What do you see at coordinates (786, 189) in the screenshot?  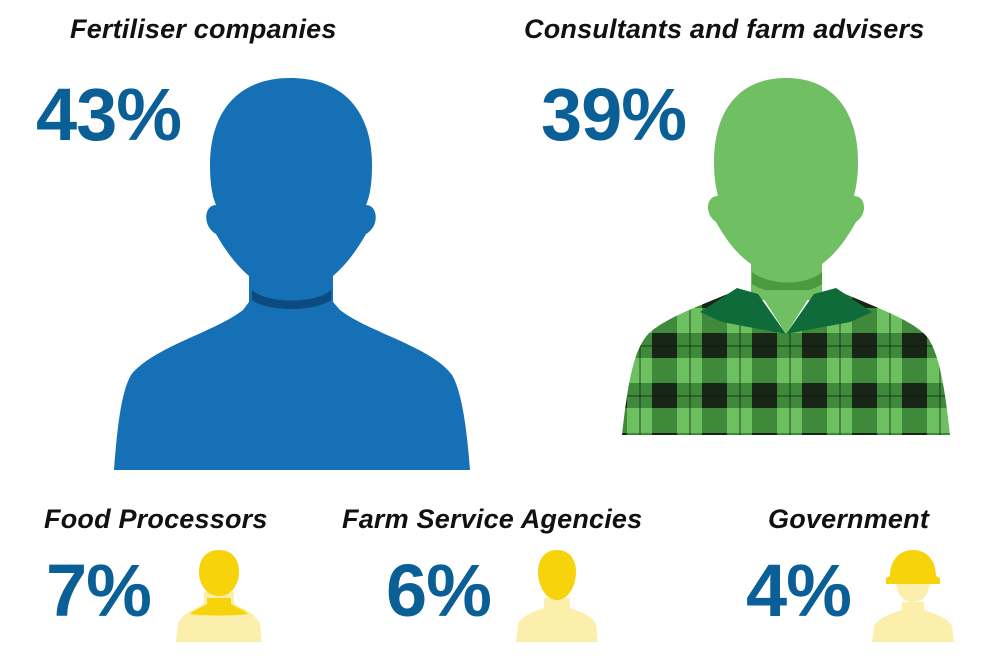 I see `consultant-head` at bounding box center [786, 189].